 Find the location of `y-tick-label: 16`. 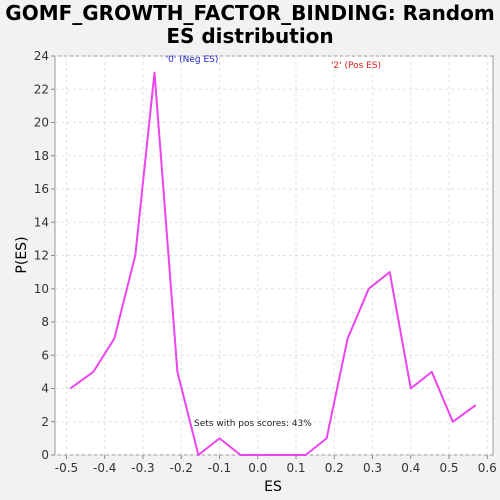

y-tick-label: 16 is located at coordinates (41, 189).